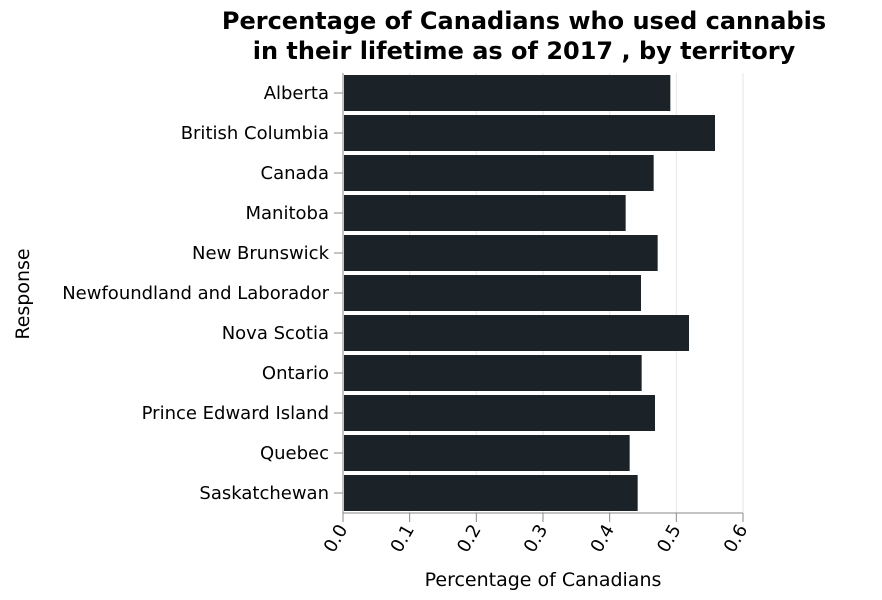 The height and width of the screenshot is (600, 882). Describe the element at coordinates (23, 293) in the screenshot. I see `y-axis-title: Response` at that location.